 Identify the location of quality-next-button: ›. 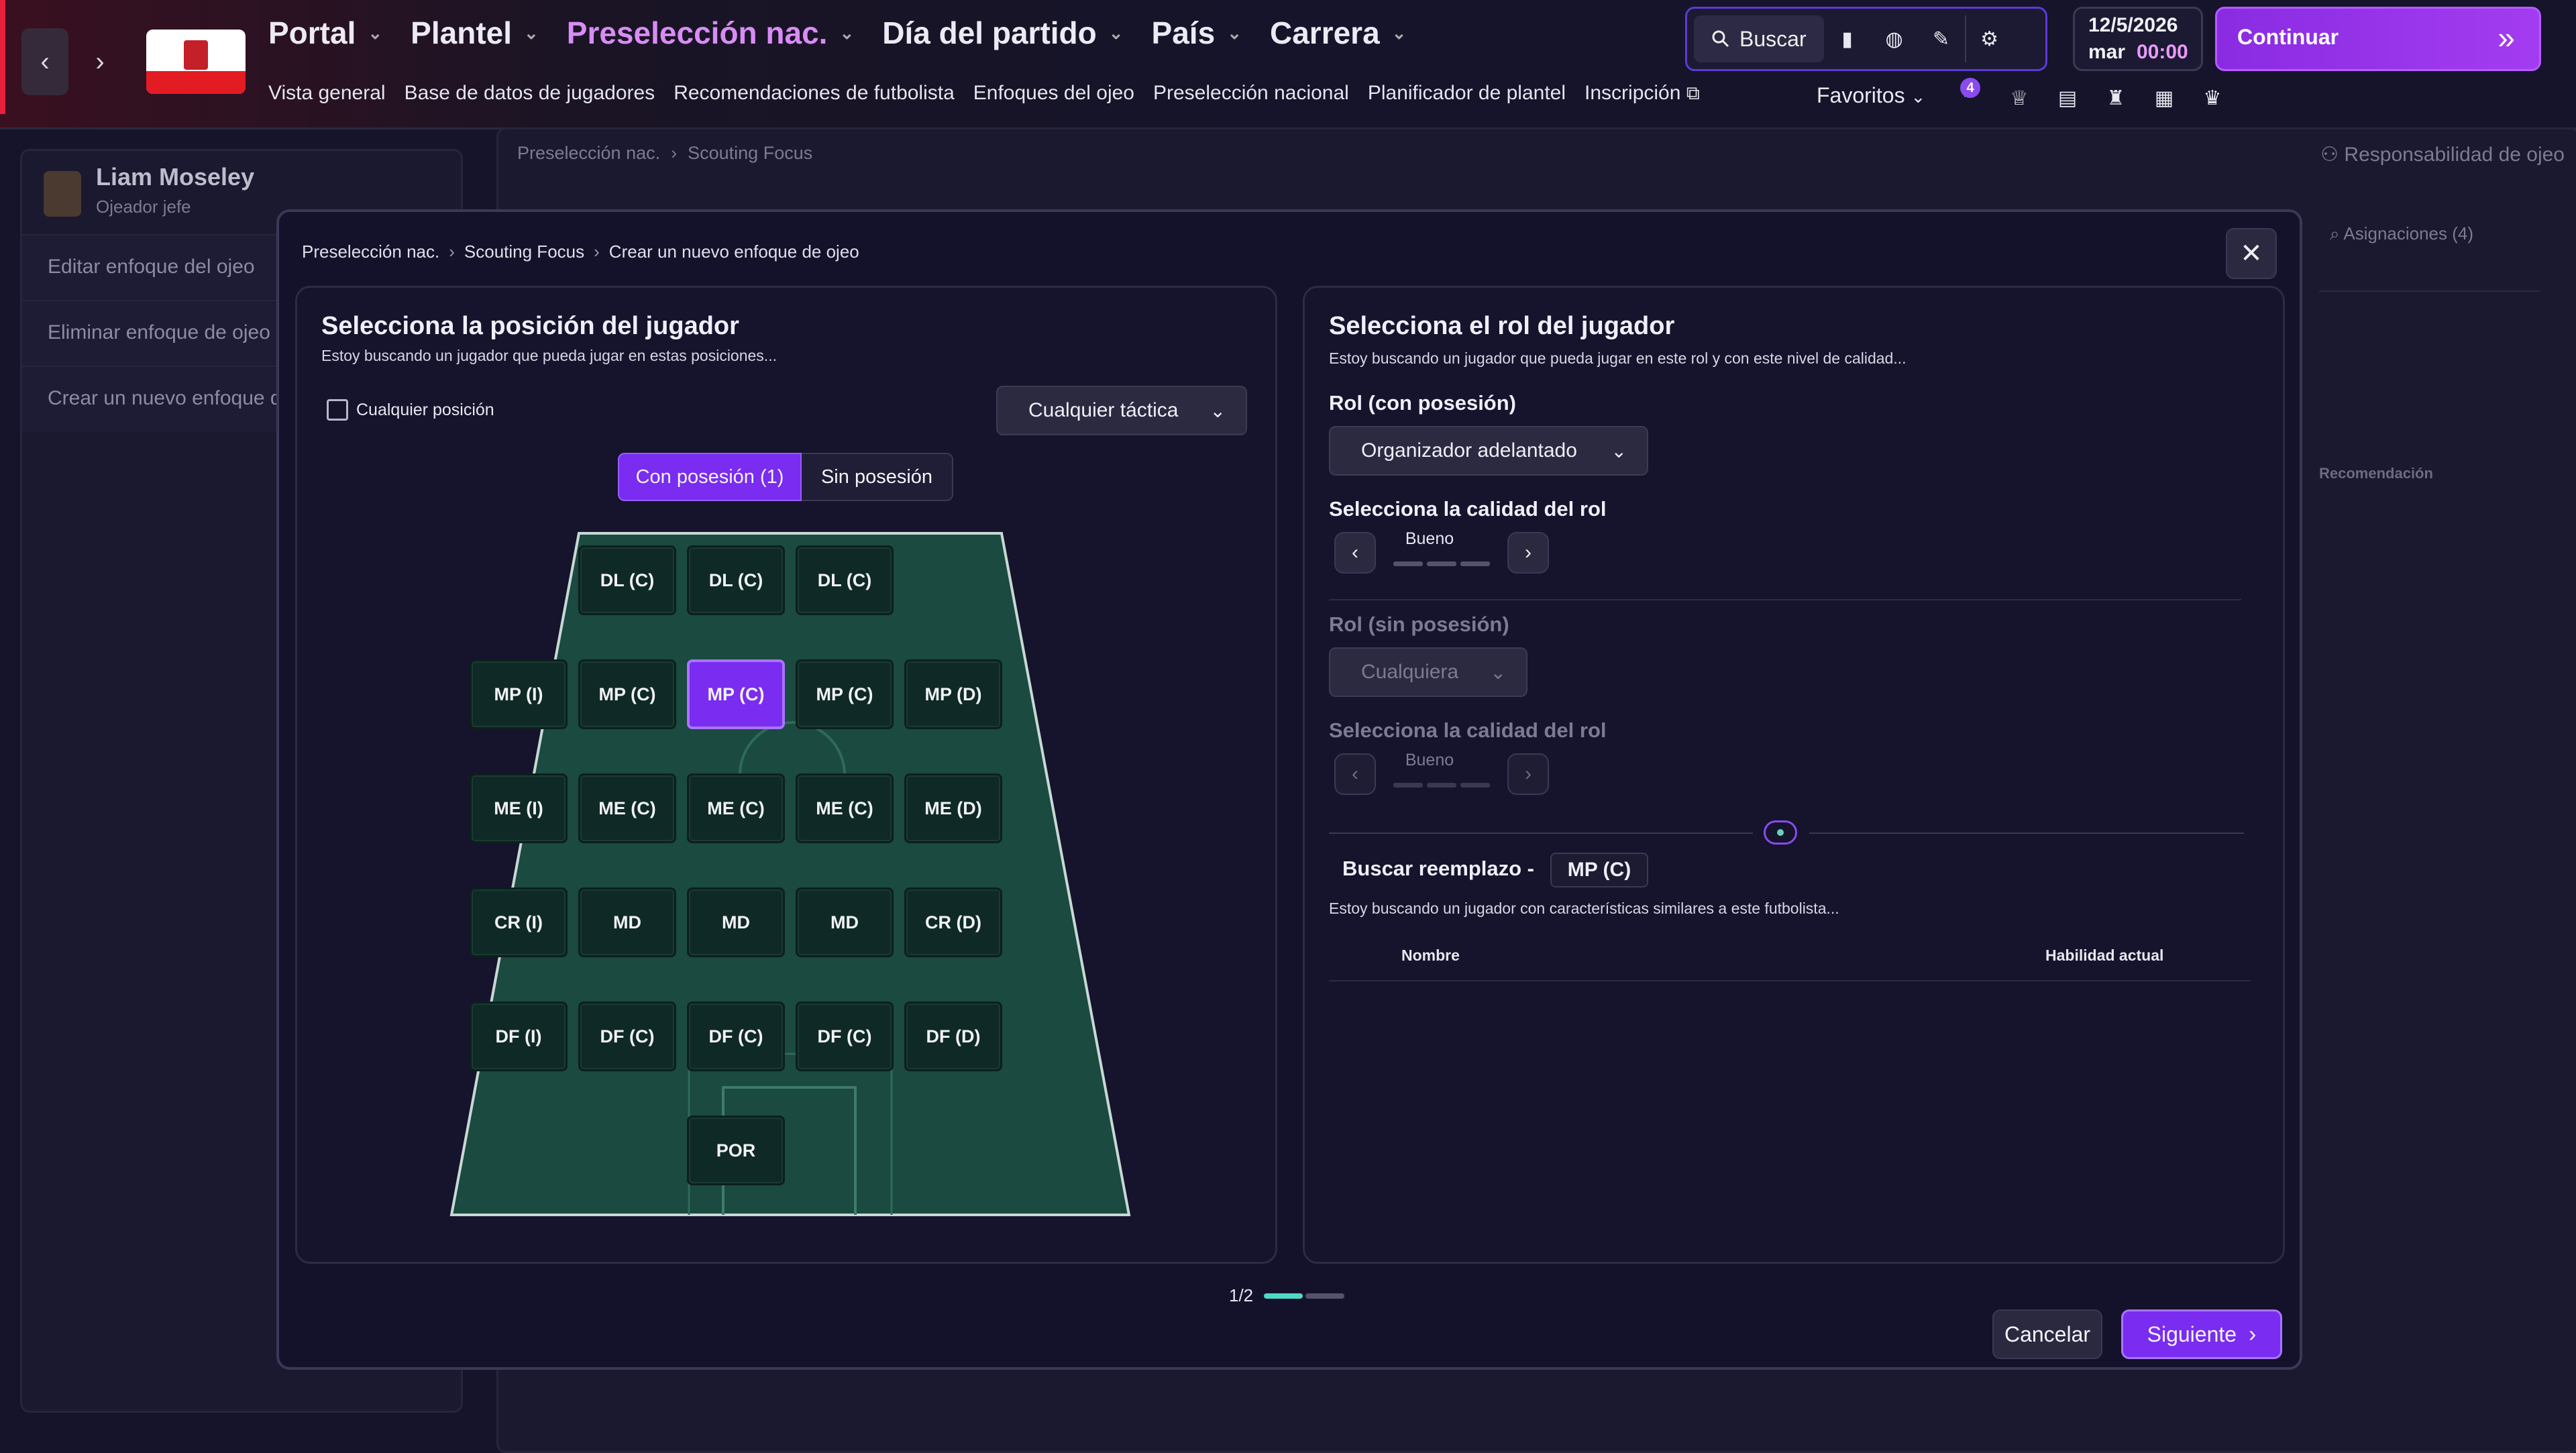
(1528, 553).